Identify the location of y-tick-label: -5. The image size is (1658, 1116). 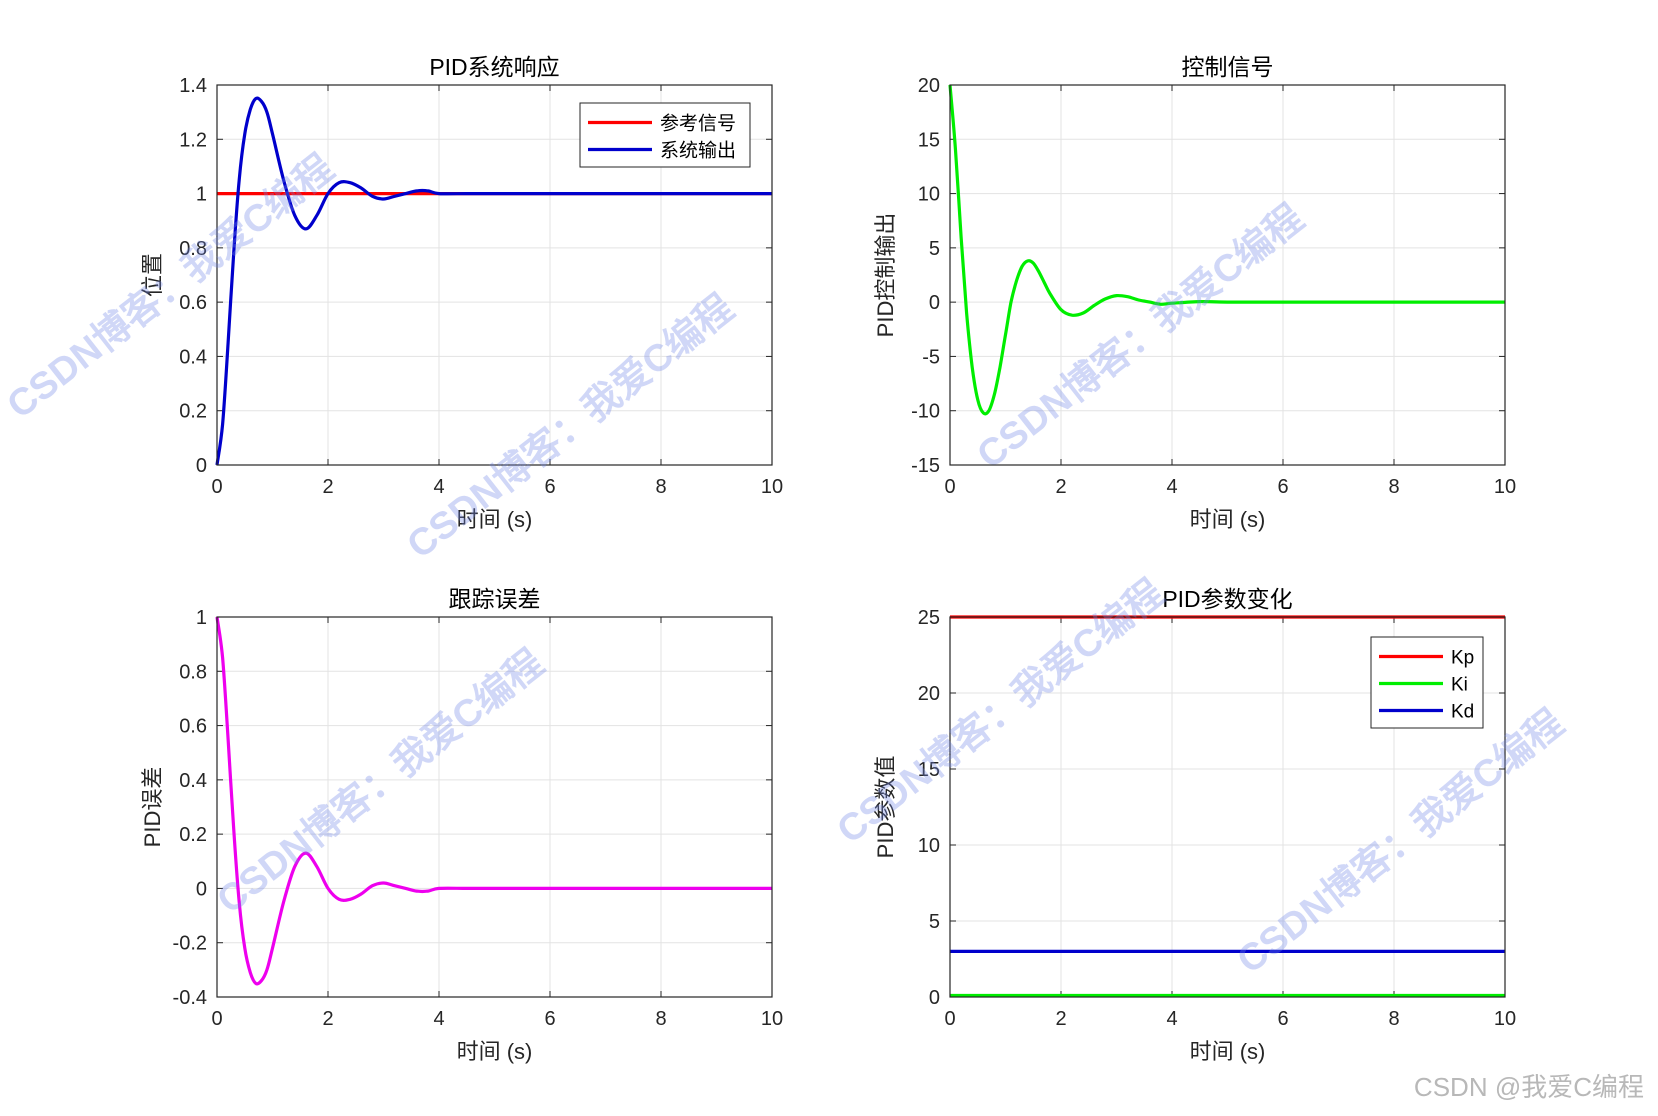
(931, 357).